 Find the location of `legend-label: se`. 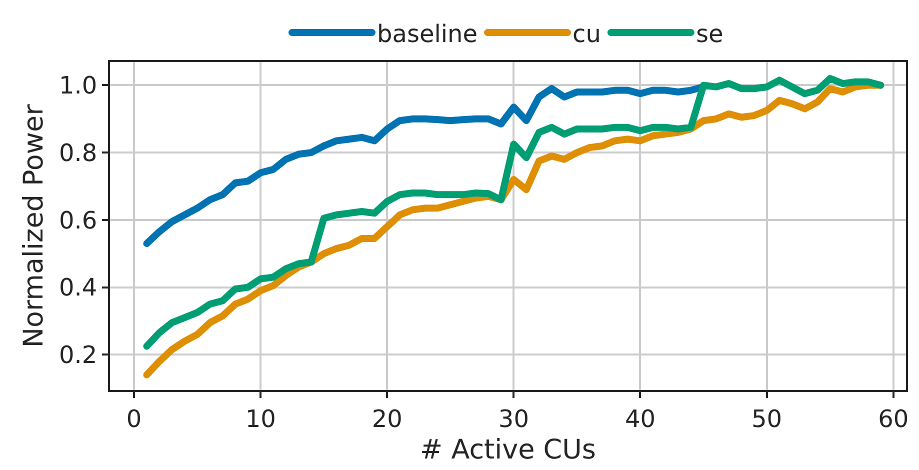

legend-label: se is located at coordinates (710, 34).